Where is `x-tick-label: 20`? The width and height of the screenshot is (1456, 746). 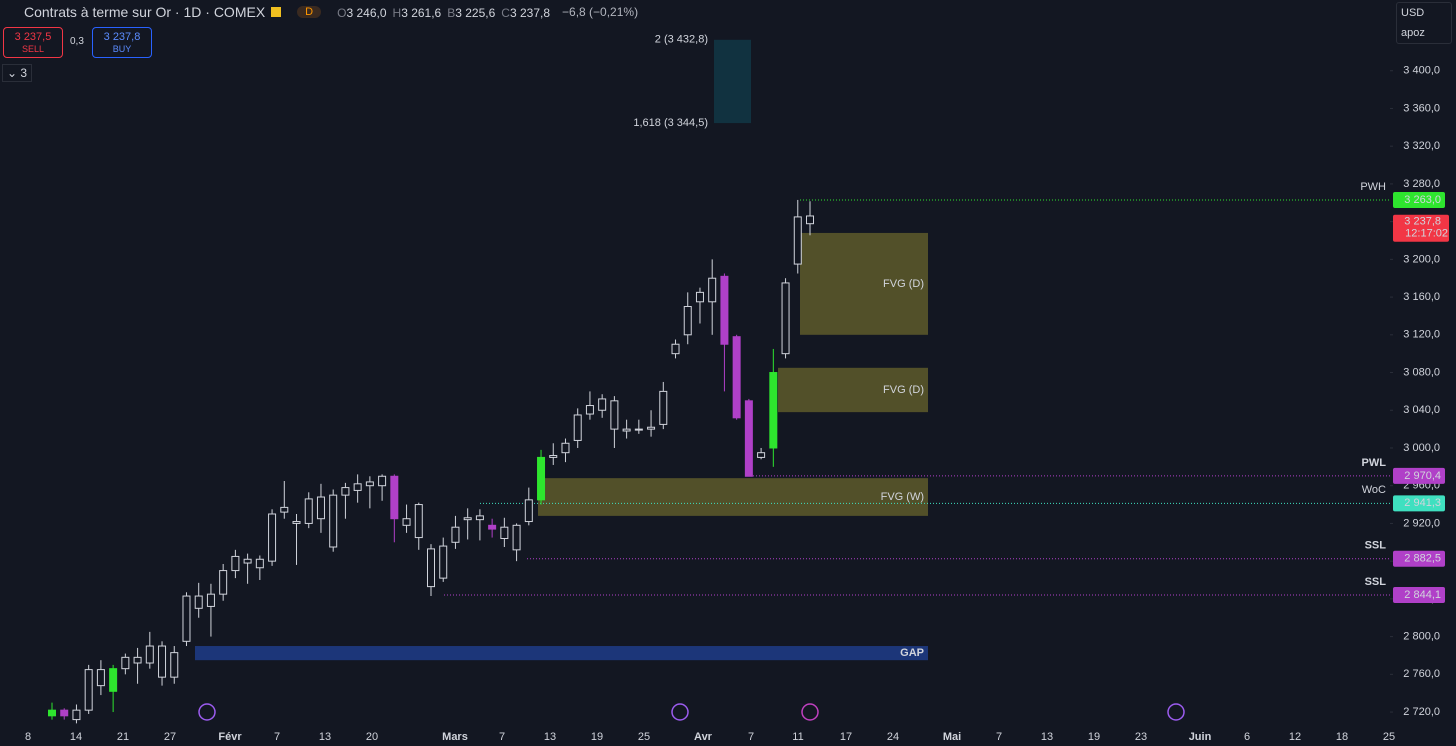 x-tick-label: 20 is located at coordinates (372, 737).